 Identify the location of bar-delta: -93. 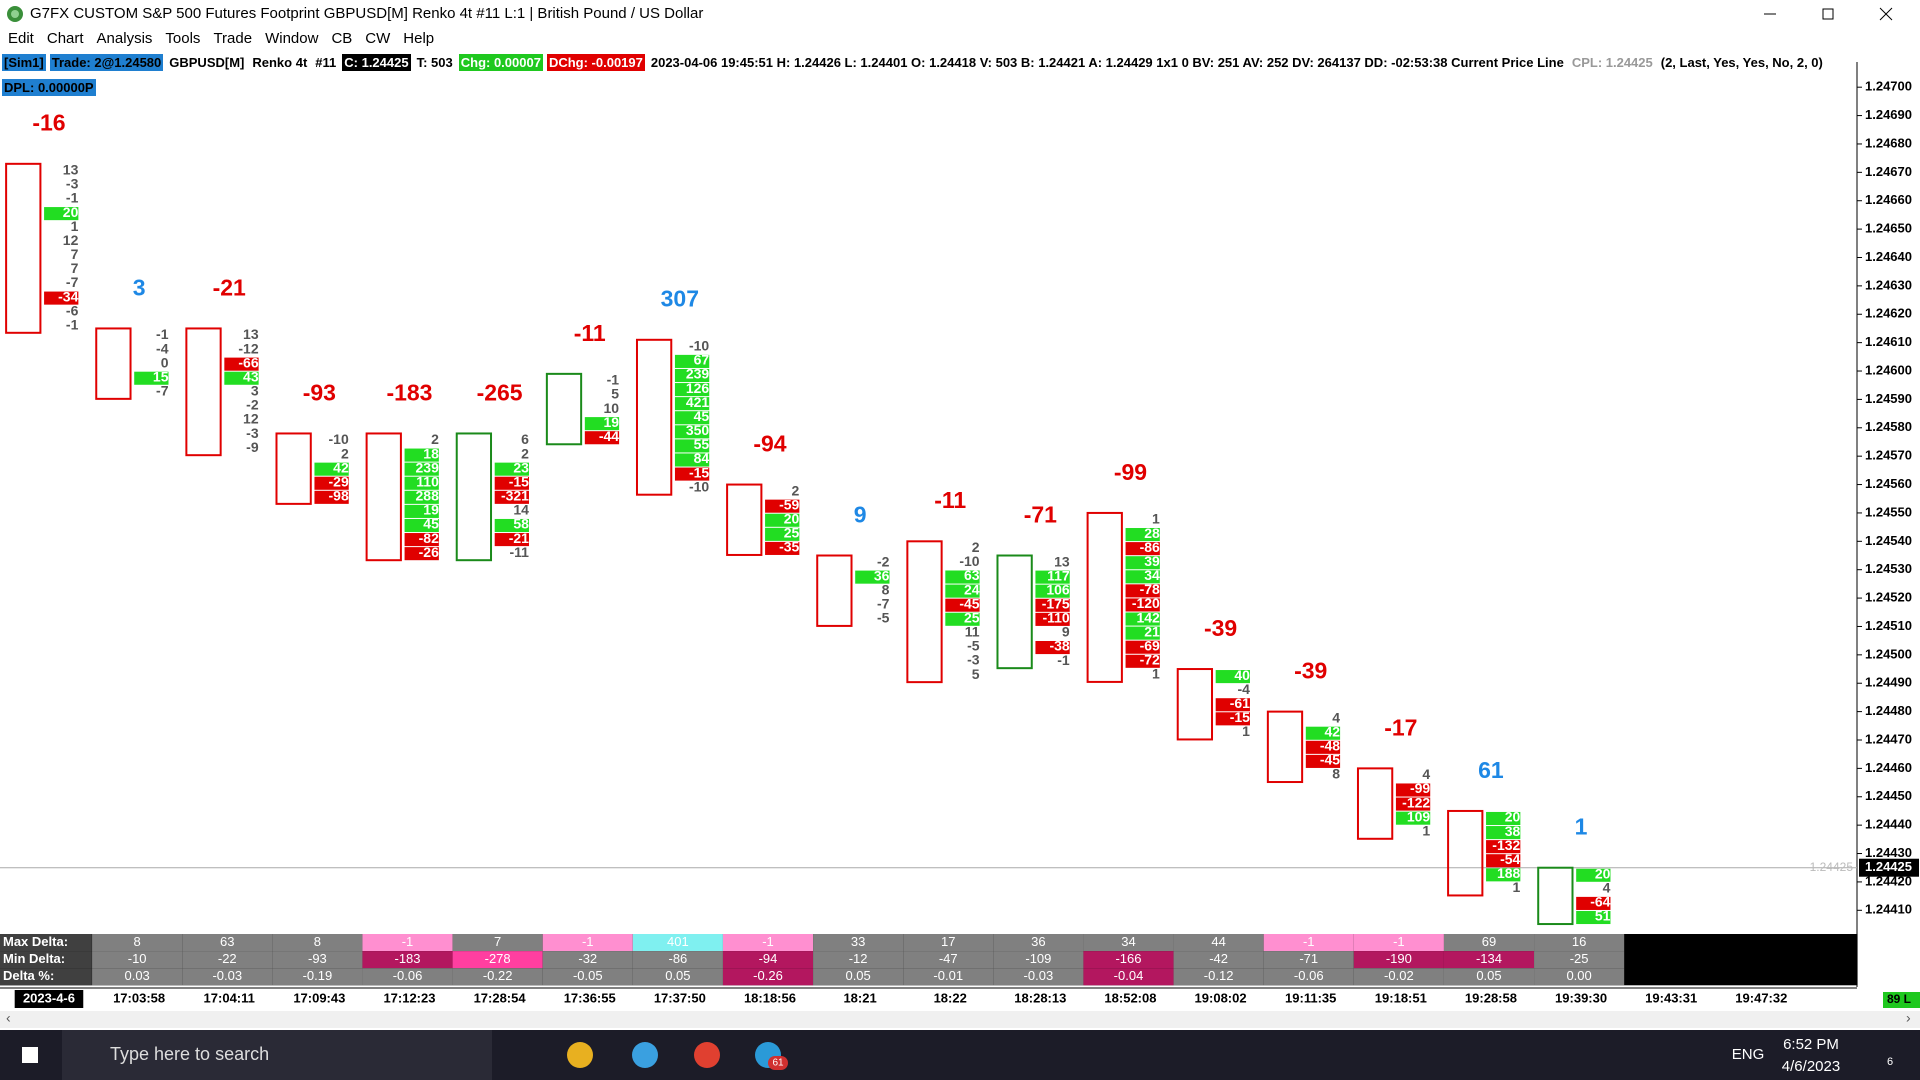
(319, 392).